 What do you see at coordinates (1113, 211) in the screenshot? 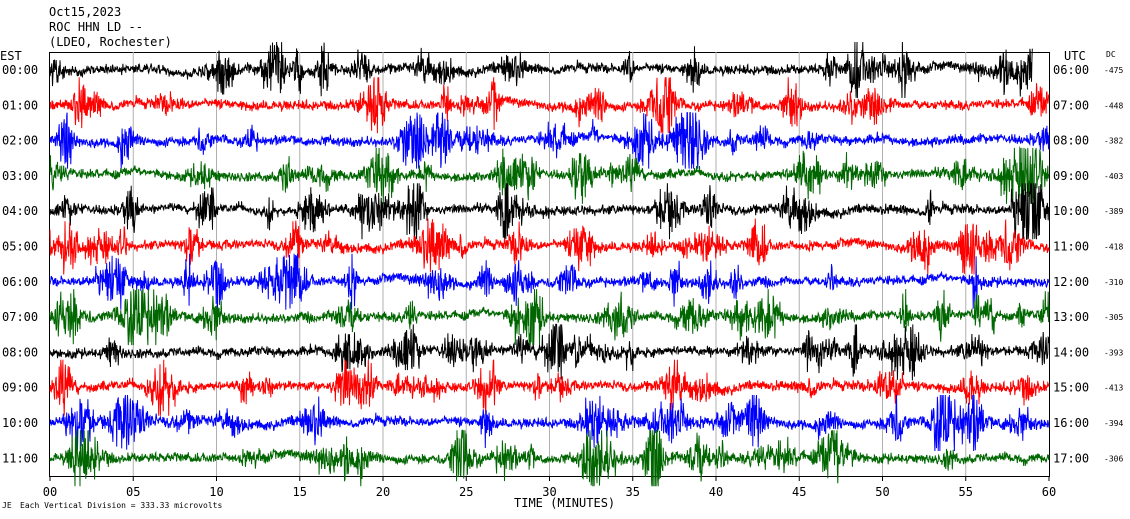
I see `dc-offset-value: -389` at bounding box center [1113, 211].